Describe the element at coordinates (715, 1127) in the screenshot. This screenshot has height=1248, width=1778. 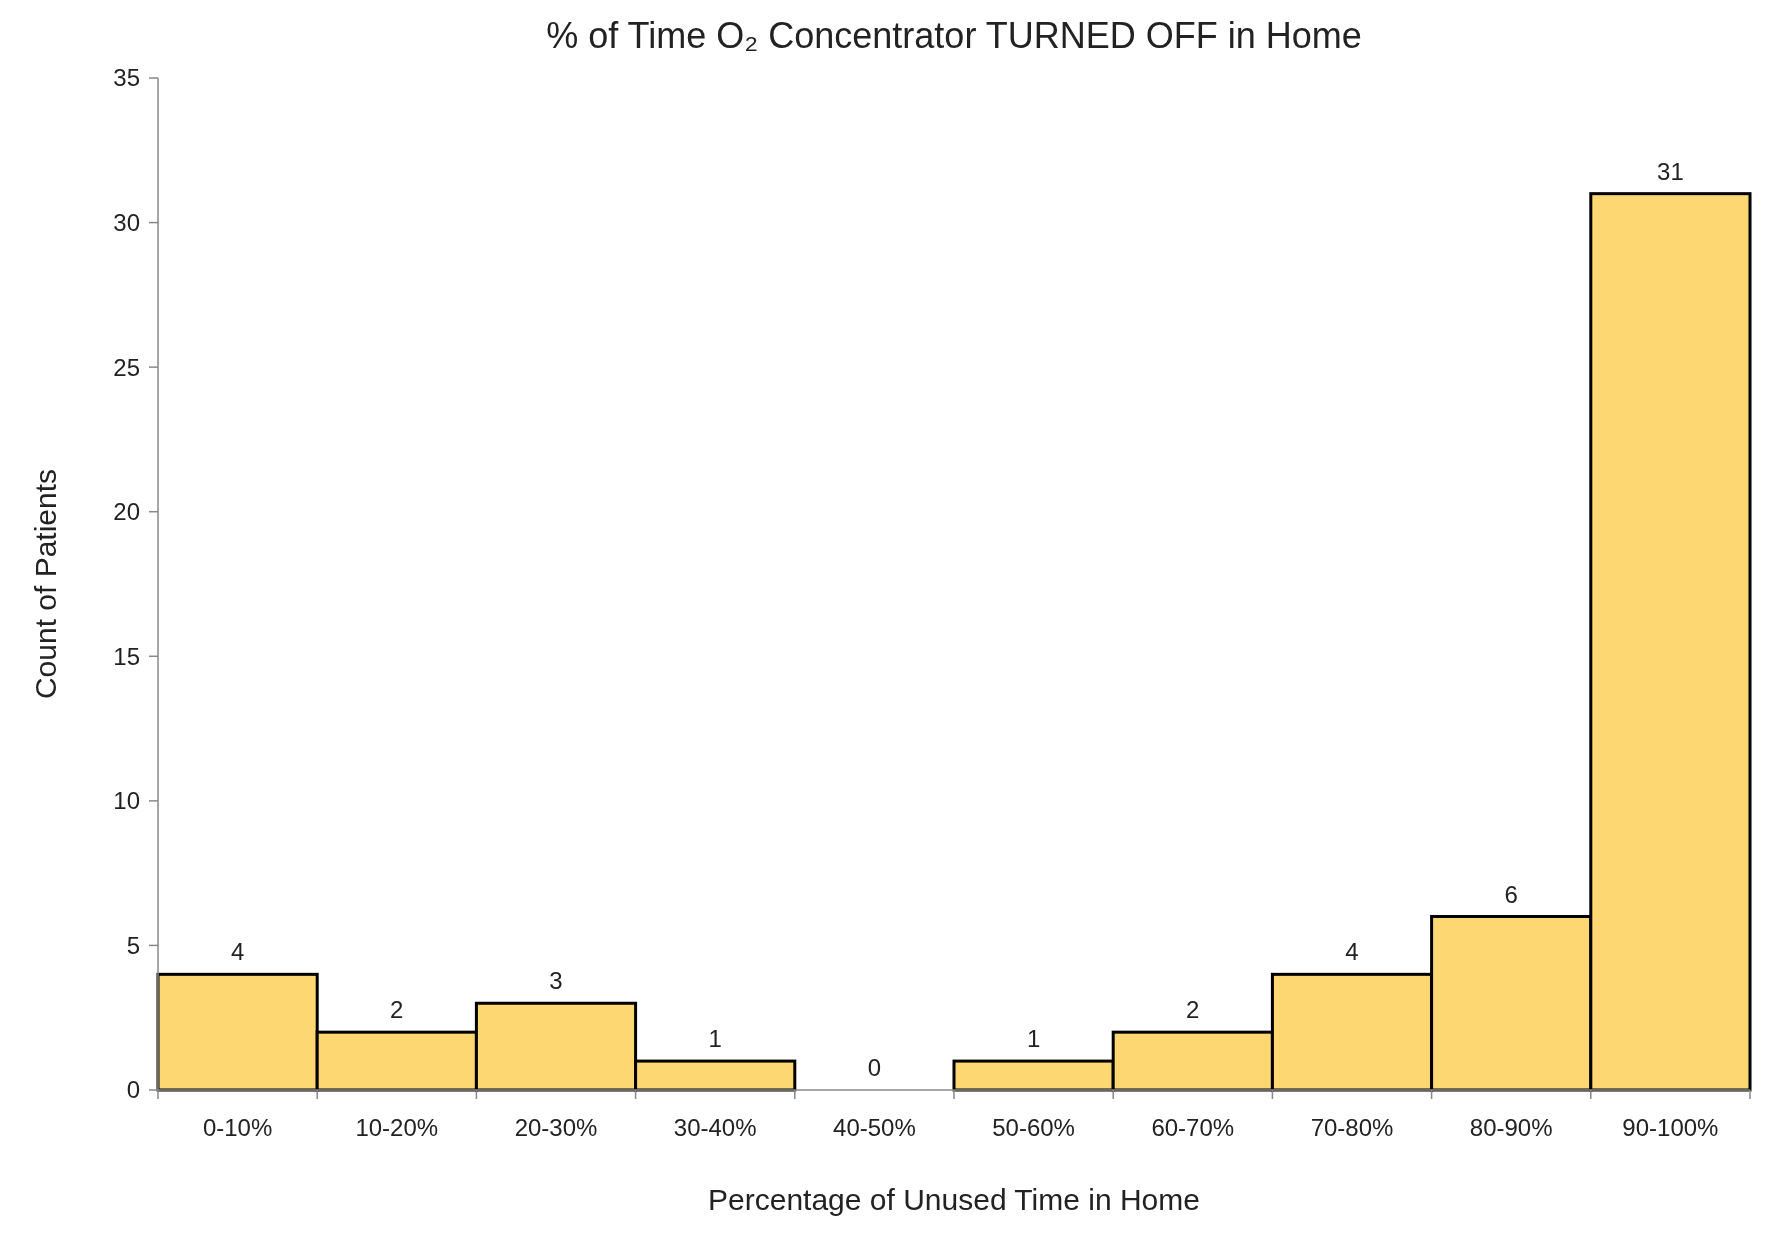
I see `x-tick-label: 30-40%` at that location.